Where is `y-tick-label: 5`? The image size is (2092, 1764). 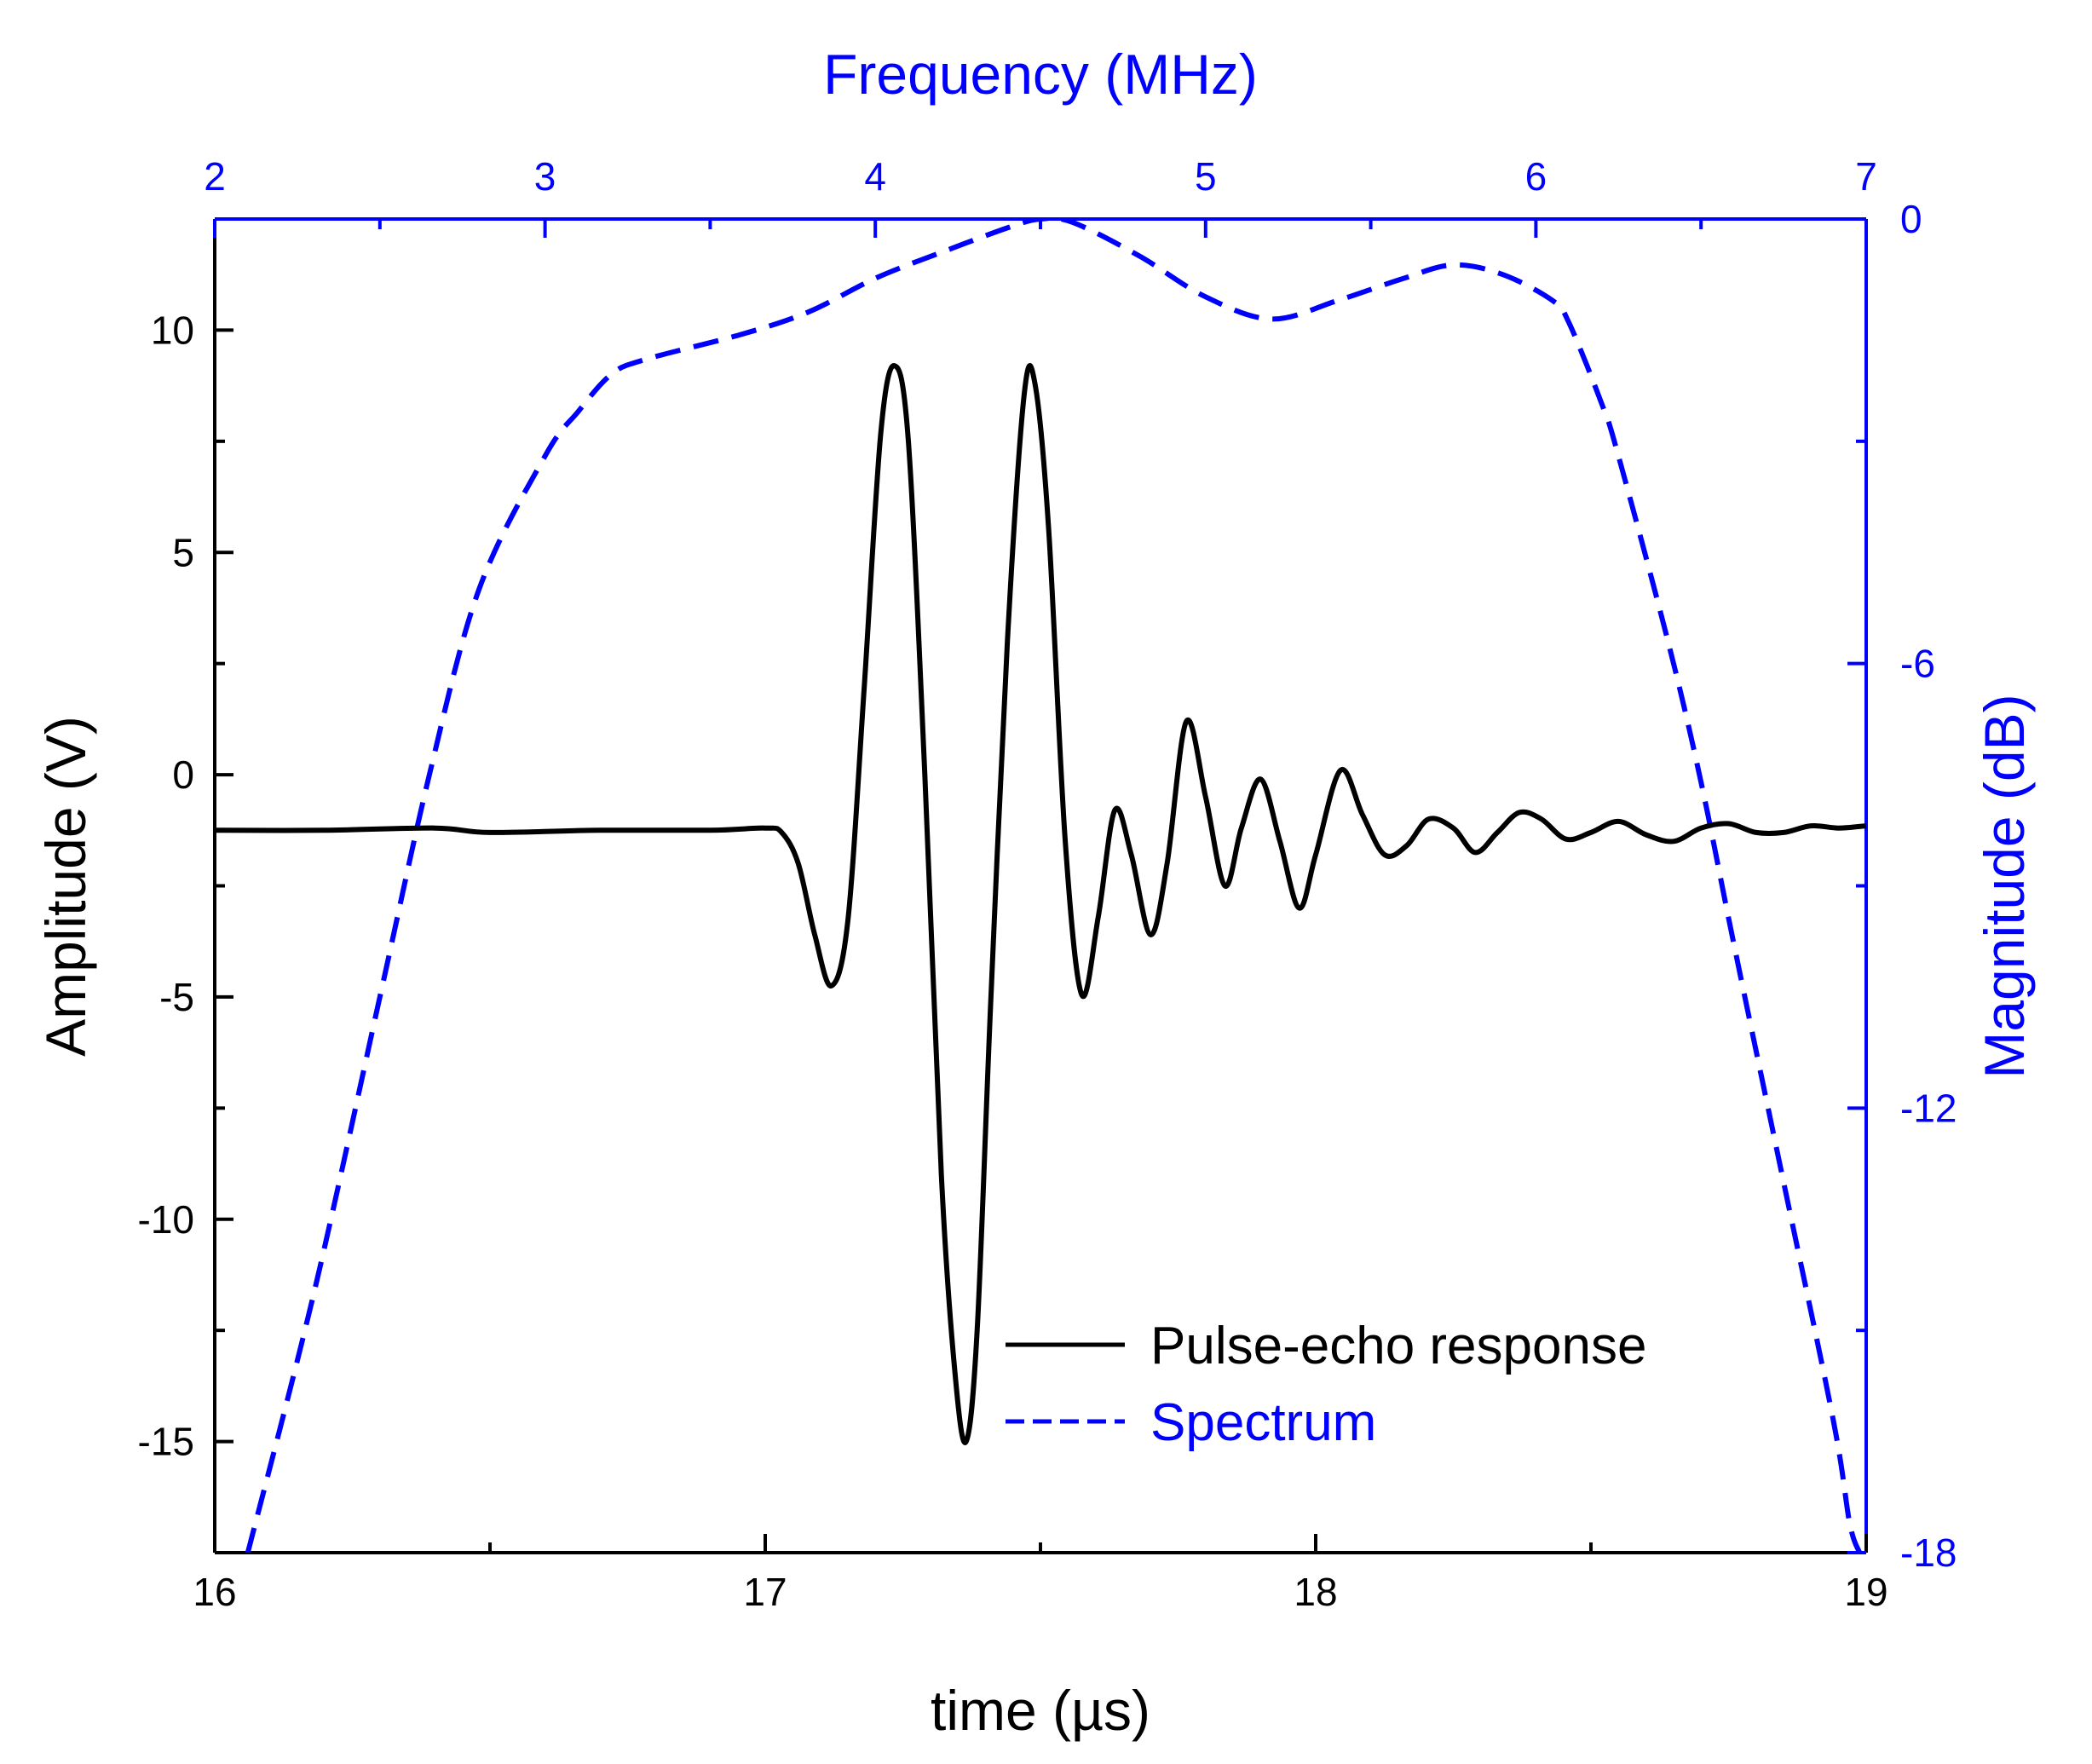 y-tick-label: 5 is located at coordinates (183, 552).